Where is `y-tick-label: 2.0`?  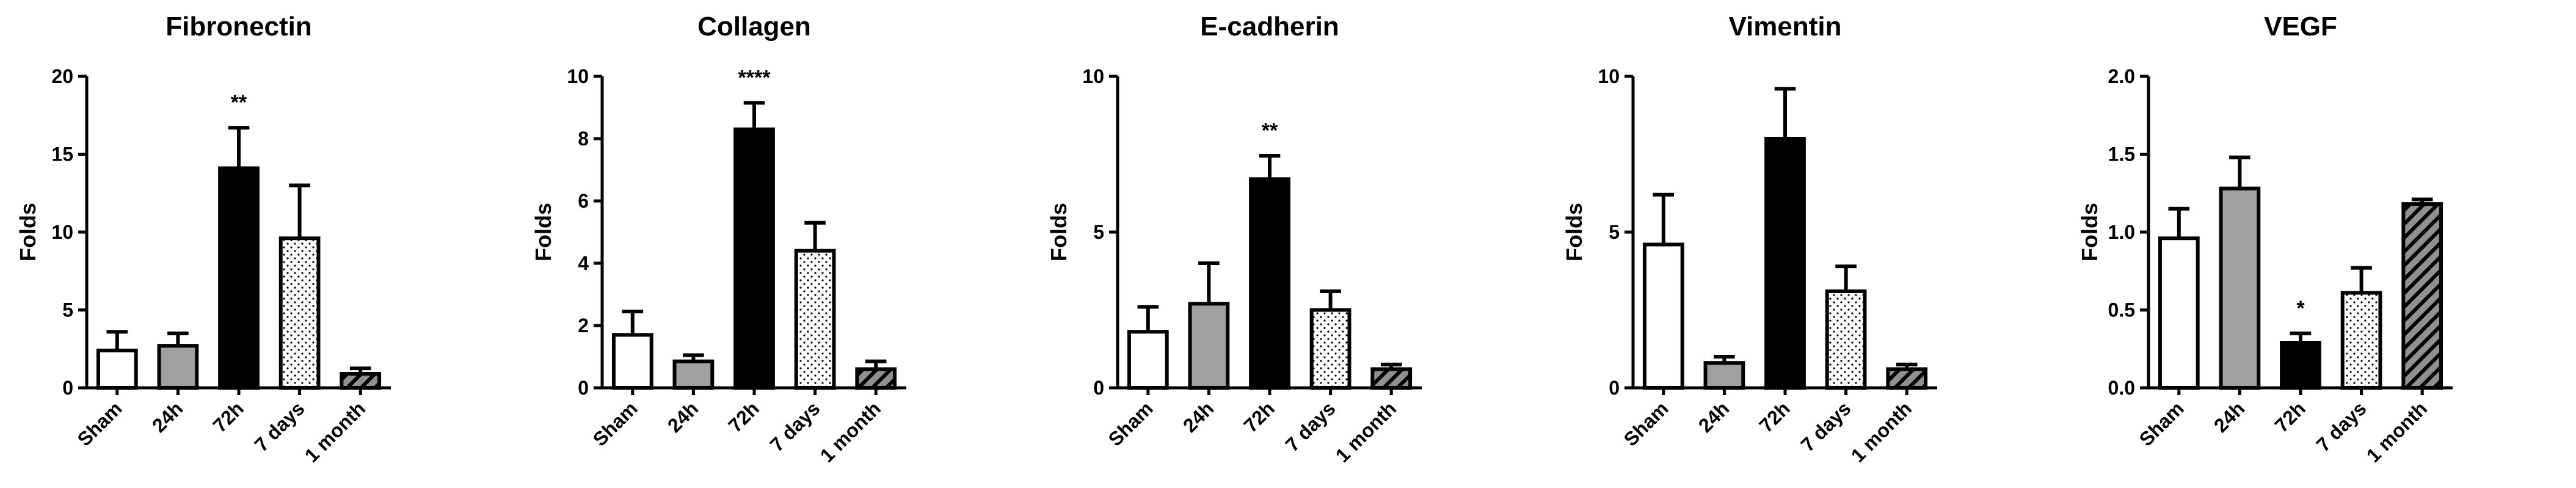 y-tick-label: 2.0 is located at coordinates (2121, 76).